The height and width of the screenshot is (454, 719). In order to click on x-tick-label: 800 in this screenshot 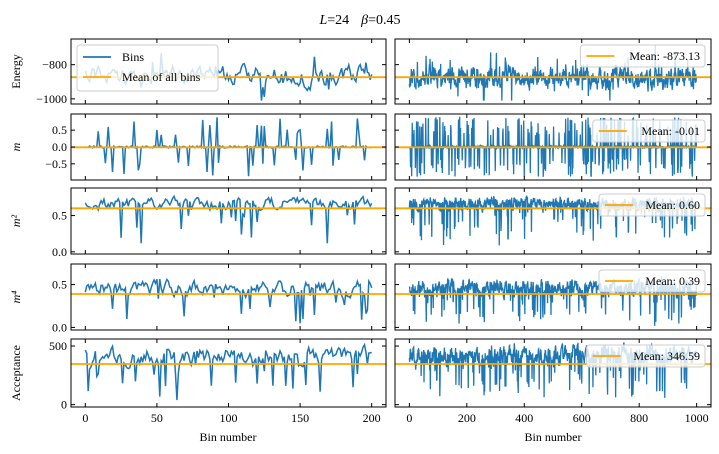, I will do `click(639, 418)`.